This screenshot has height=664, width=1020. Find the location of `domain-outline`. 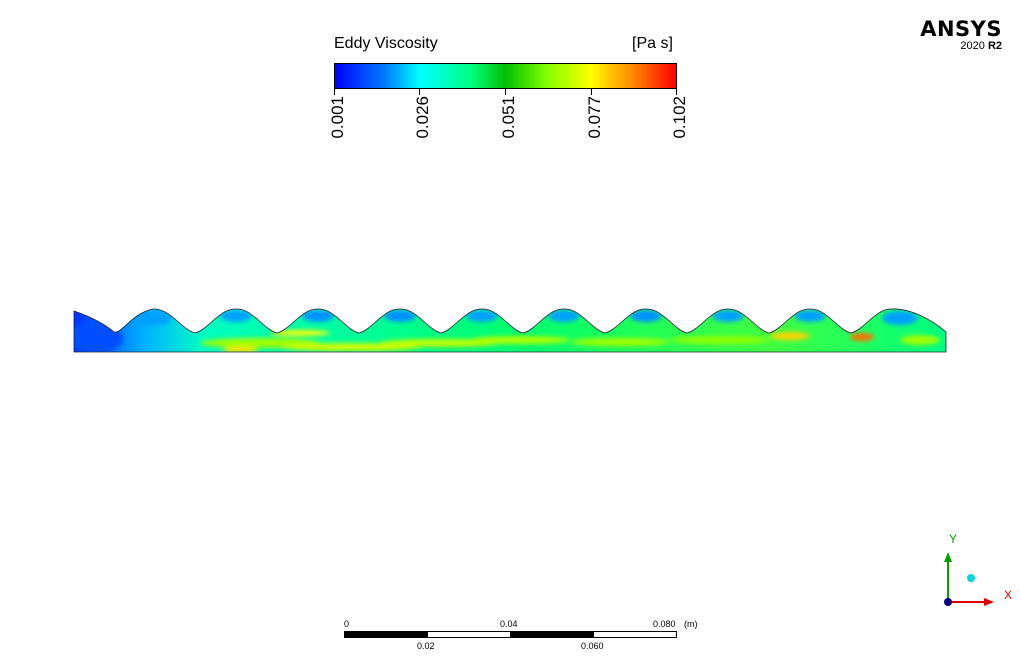

domain-outline is located at coordinates (510, 330).